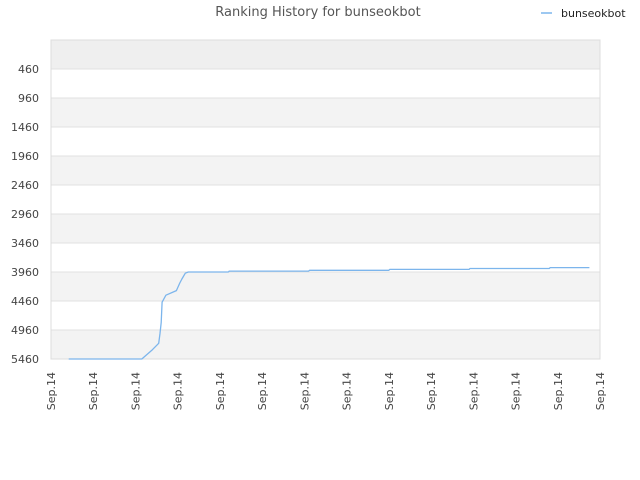 The width and height of the screenshot is (640, 480). Describe the element at coordinates (25, 185) in the screenshot. I see `y-tick-label: 2460` at that location.